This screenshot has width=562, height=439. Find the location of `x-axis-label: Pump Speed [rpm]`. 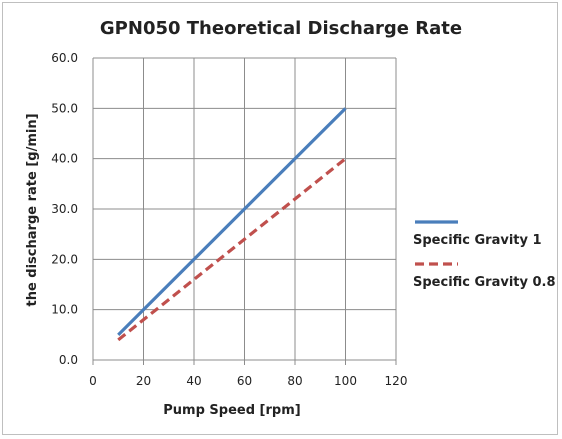

x-axis-label: Pump Speed [rpm] is located at coordinates (231, 410).